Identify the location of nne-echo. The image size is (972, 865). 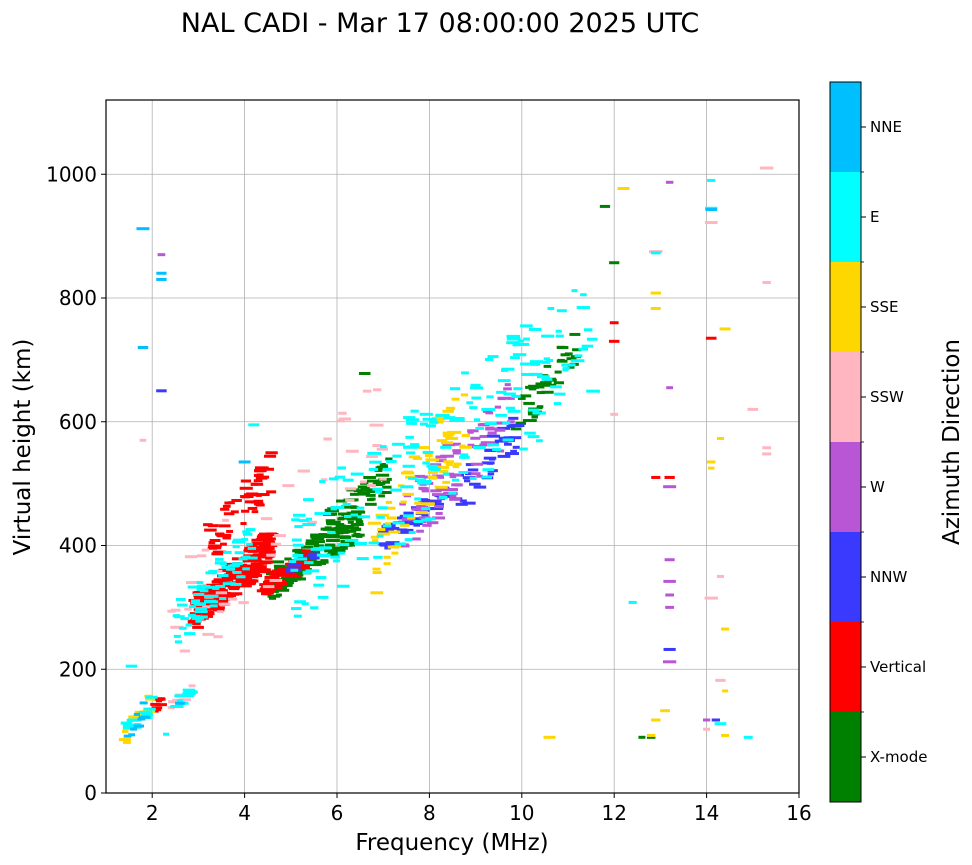
(139, 726).